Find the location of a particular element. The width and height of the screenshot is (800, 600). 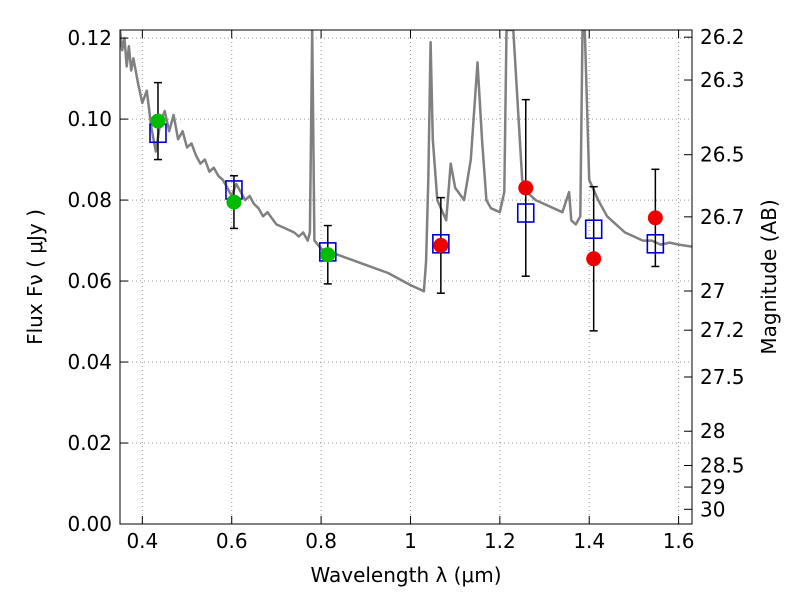

x-tick-label: 1 is located at coordinates (410, 541).